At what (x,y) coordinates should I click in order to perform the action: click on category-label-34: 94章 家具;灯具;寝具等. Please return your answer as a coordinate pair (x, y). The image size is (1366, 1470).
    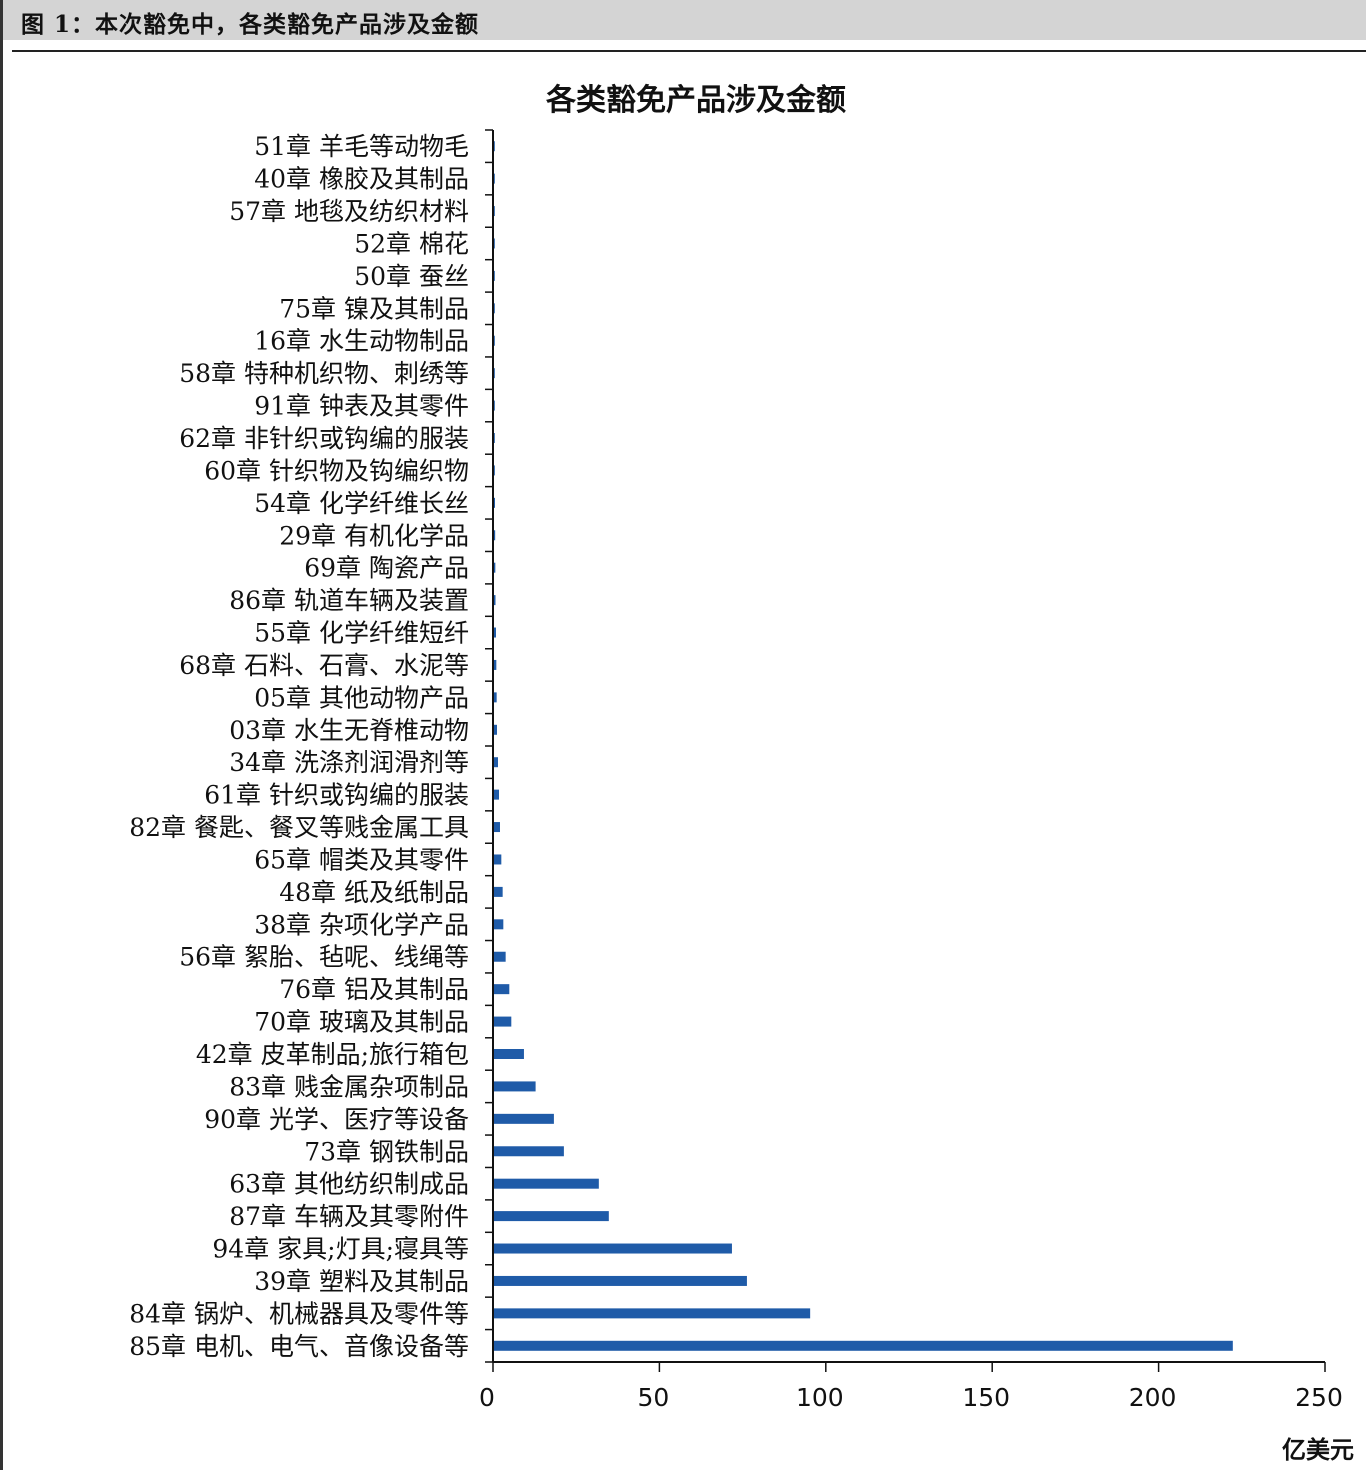
    Looking at the image, I should click on (340, 1249).